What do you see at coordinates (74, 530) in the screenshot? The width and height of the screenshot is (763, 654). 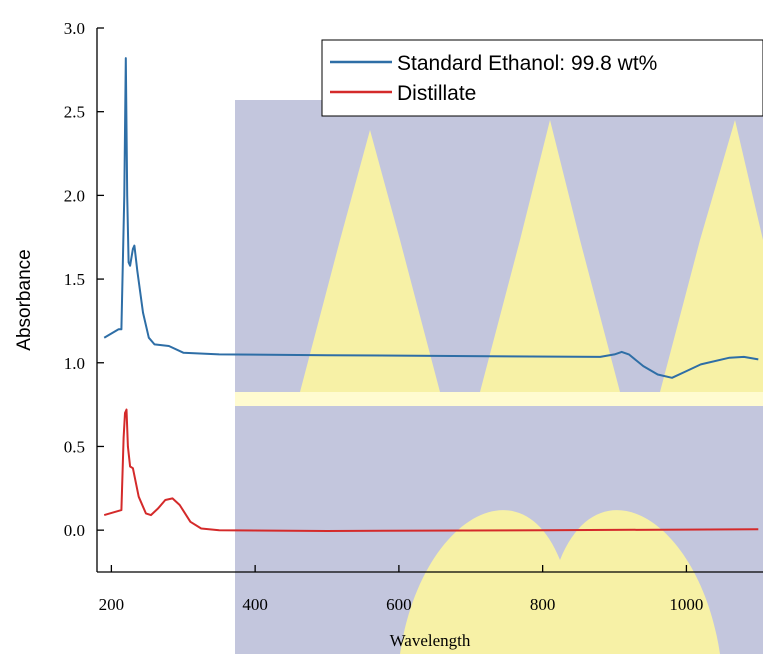 I see `y-tick-label: 0.0` at bounding box center [74, 530].